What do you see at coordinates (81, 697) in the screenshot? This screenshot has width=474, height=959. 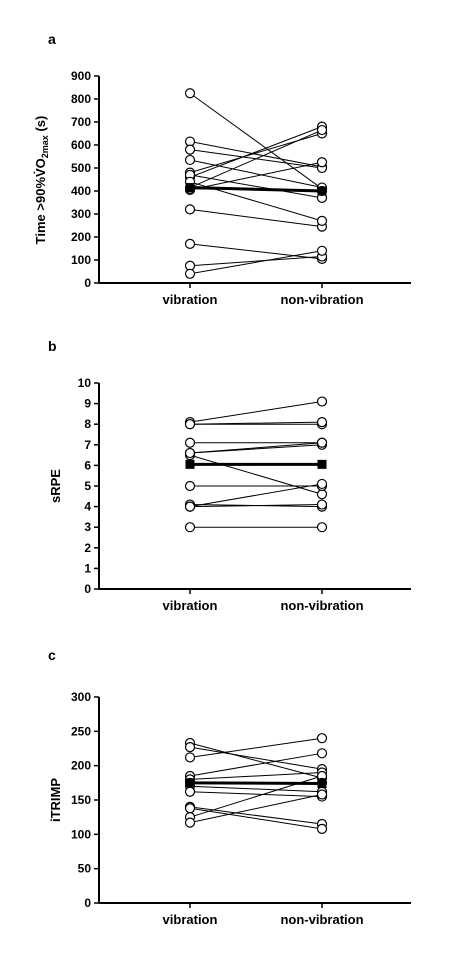 I see `panel-c-y-tick-label: 300` at bounding box center [81, 697].